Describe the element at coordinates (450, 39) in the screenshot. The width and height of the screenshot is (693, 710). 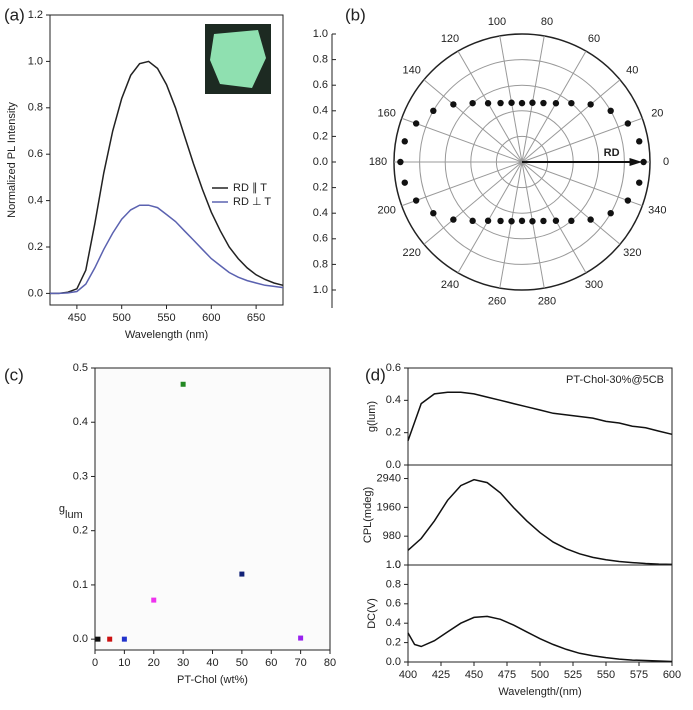
I see `angle-label: 120` at that location.